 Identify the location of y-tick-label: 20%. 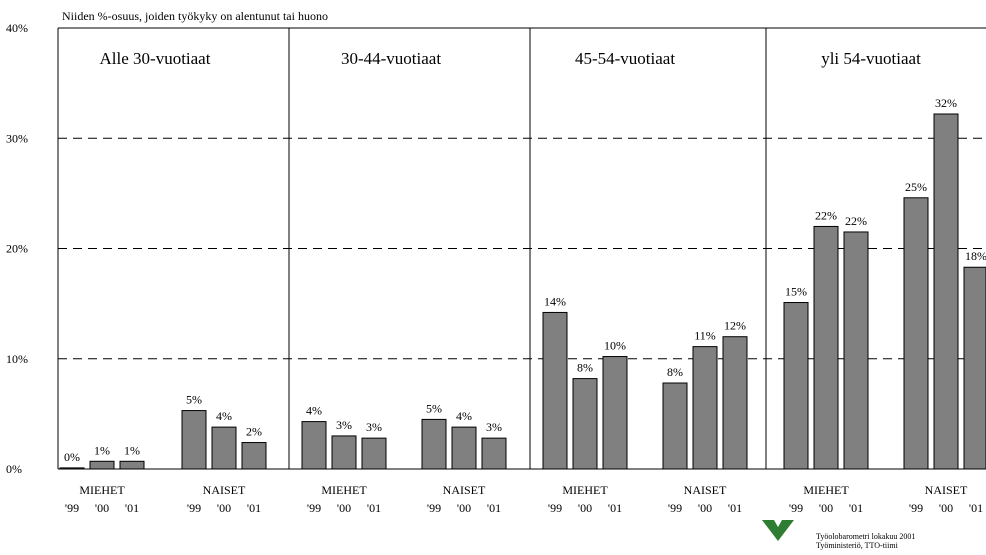
(17, 249).